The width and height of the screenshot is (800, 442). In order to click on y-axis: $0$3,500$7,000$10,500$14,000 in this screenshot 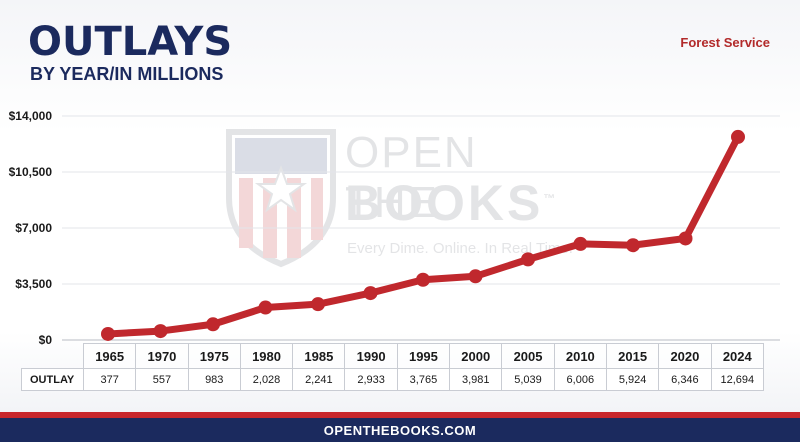, I will do `click(31, 228)`.